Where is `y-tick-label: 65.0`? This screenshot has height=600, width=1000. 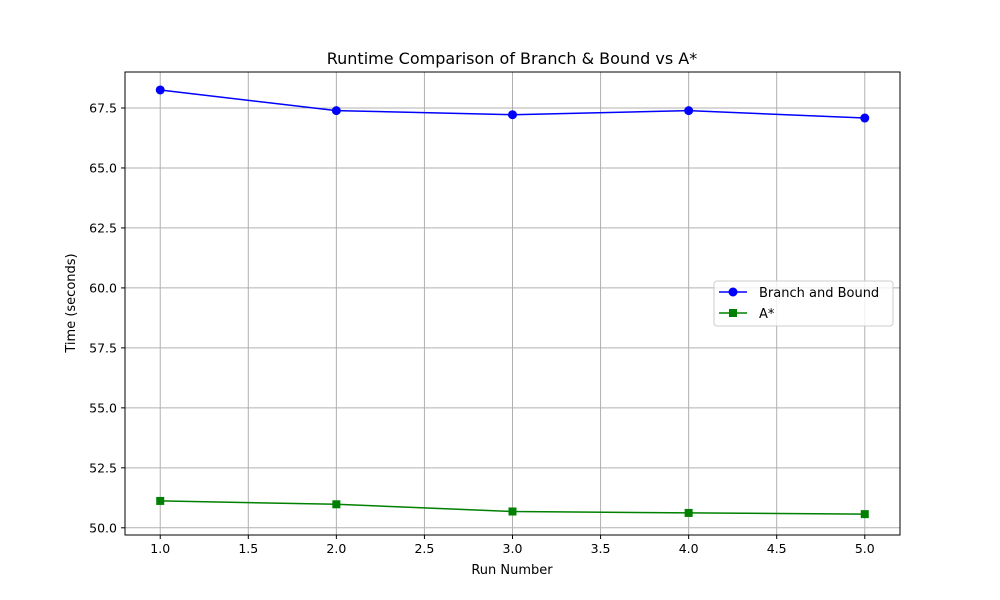
y-tick-label: 65.0 is located at coordinates (103, 167).